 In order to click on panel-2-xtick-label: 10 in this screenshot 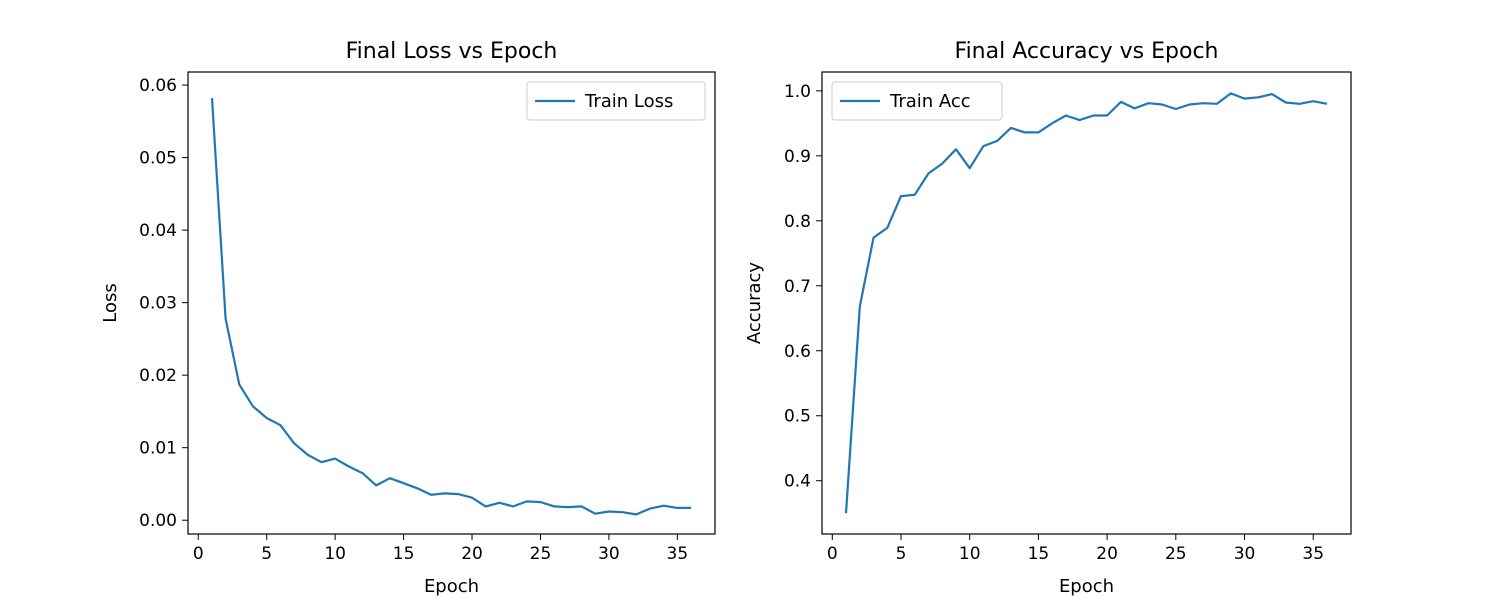, I will do `click(970, 554)`.